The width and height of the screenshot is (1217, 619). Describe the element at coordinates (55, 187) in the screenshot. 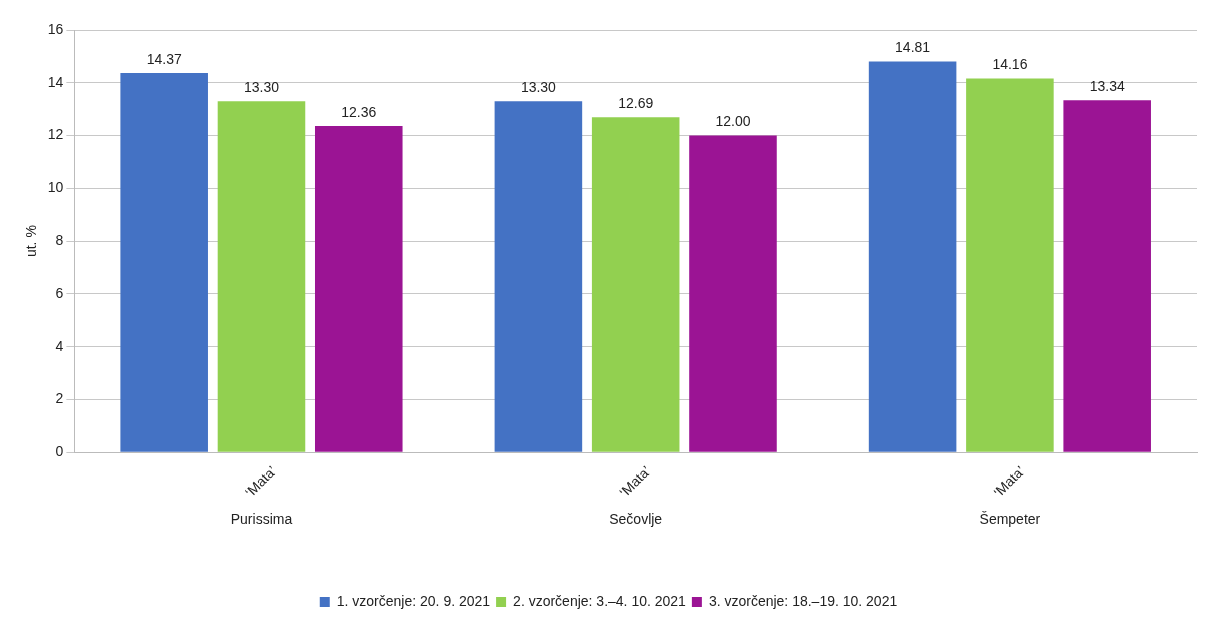

I see `y-tick-label: 10` at that location.